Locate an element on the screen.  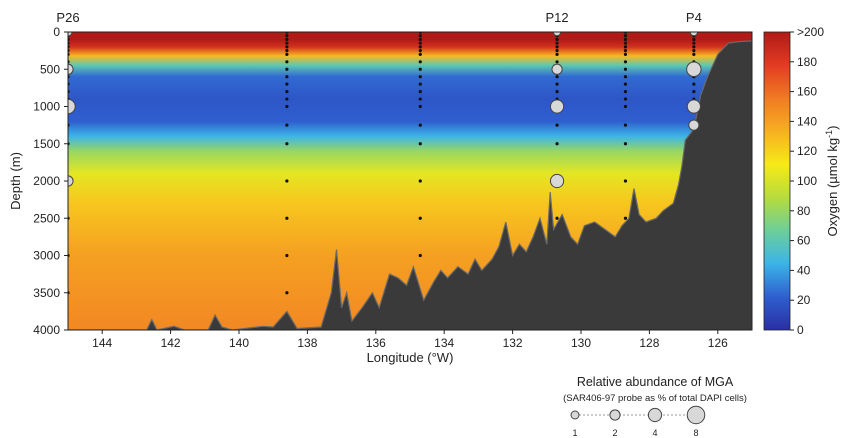
colorbar-tick-label: 140 is located at coordinates (807, 121).